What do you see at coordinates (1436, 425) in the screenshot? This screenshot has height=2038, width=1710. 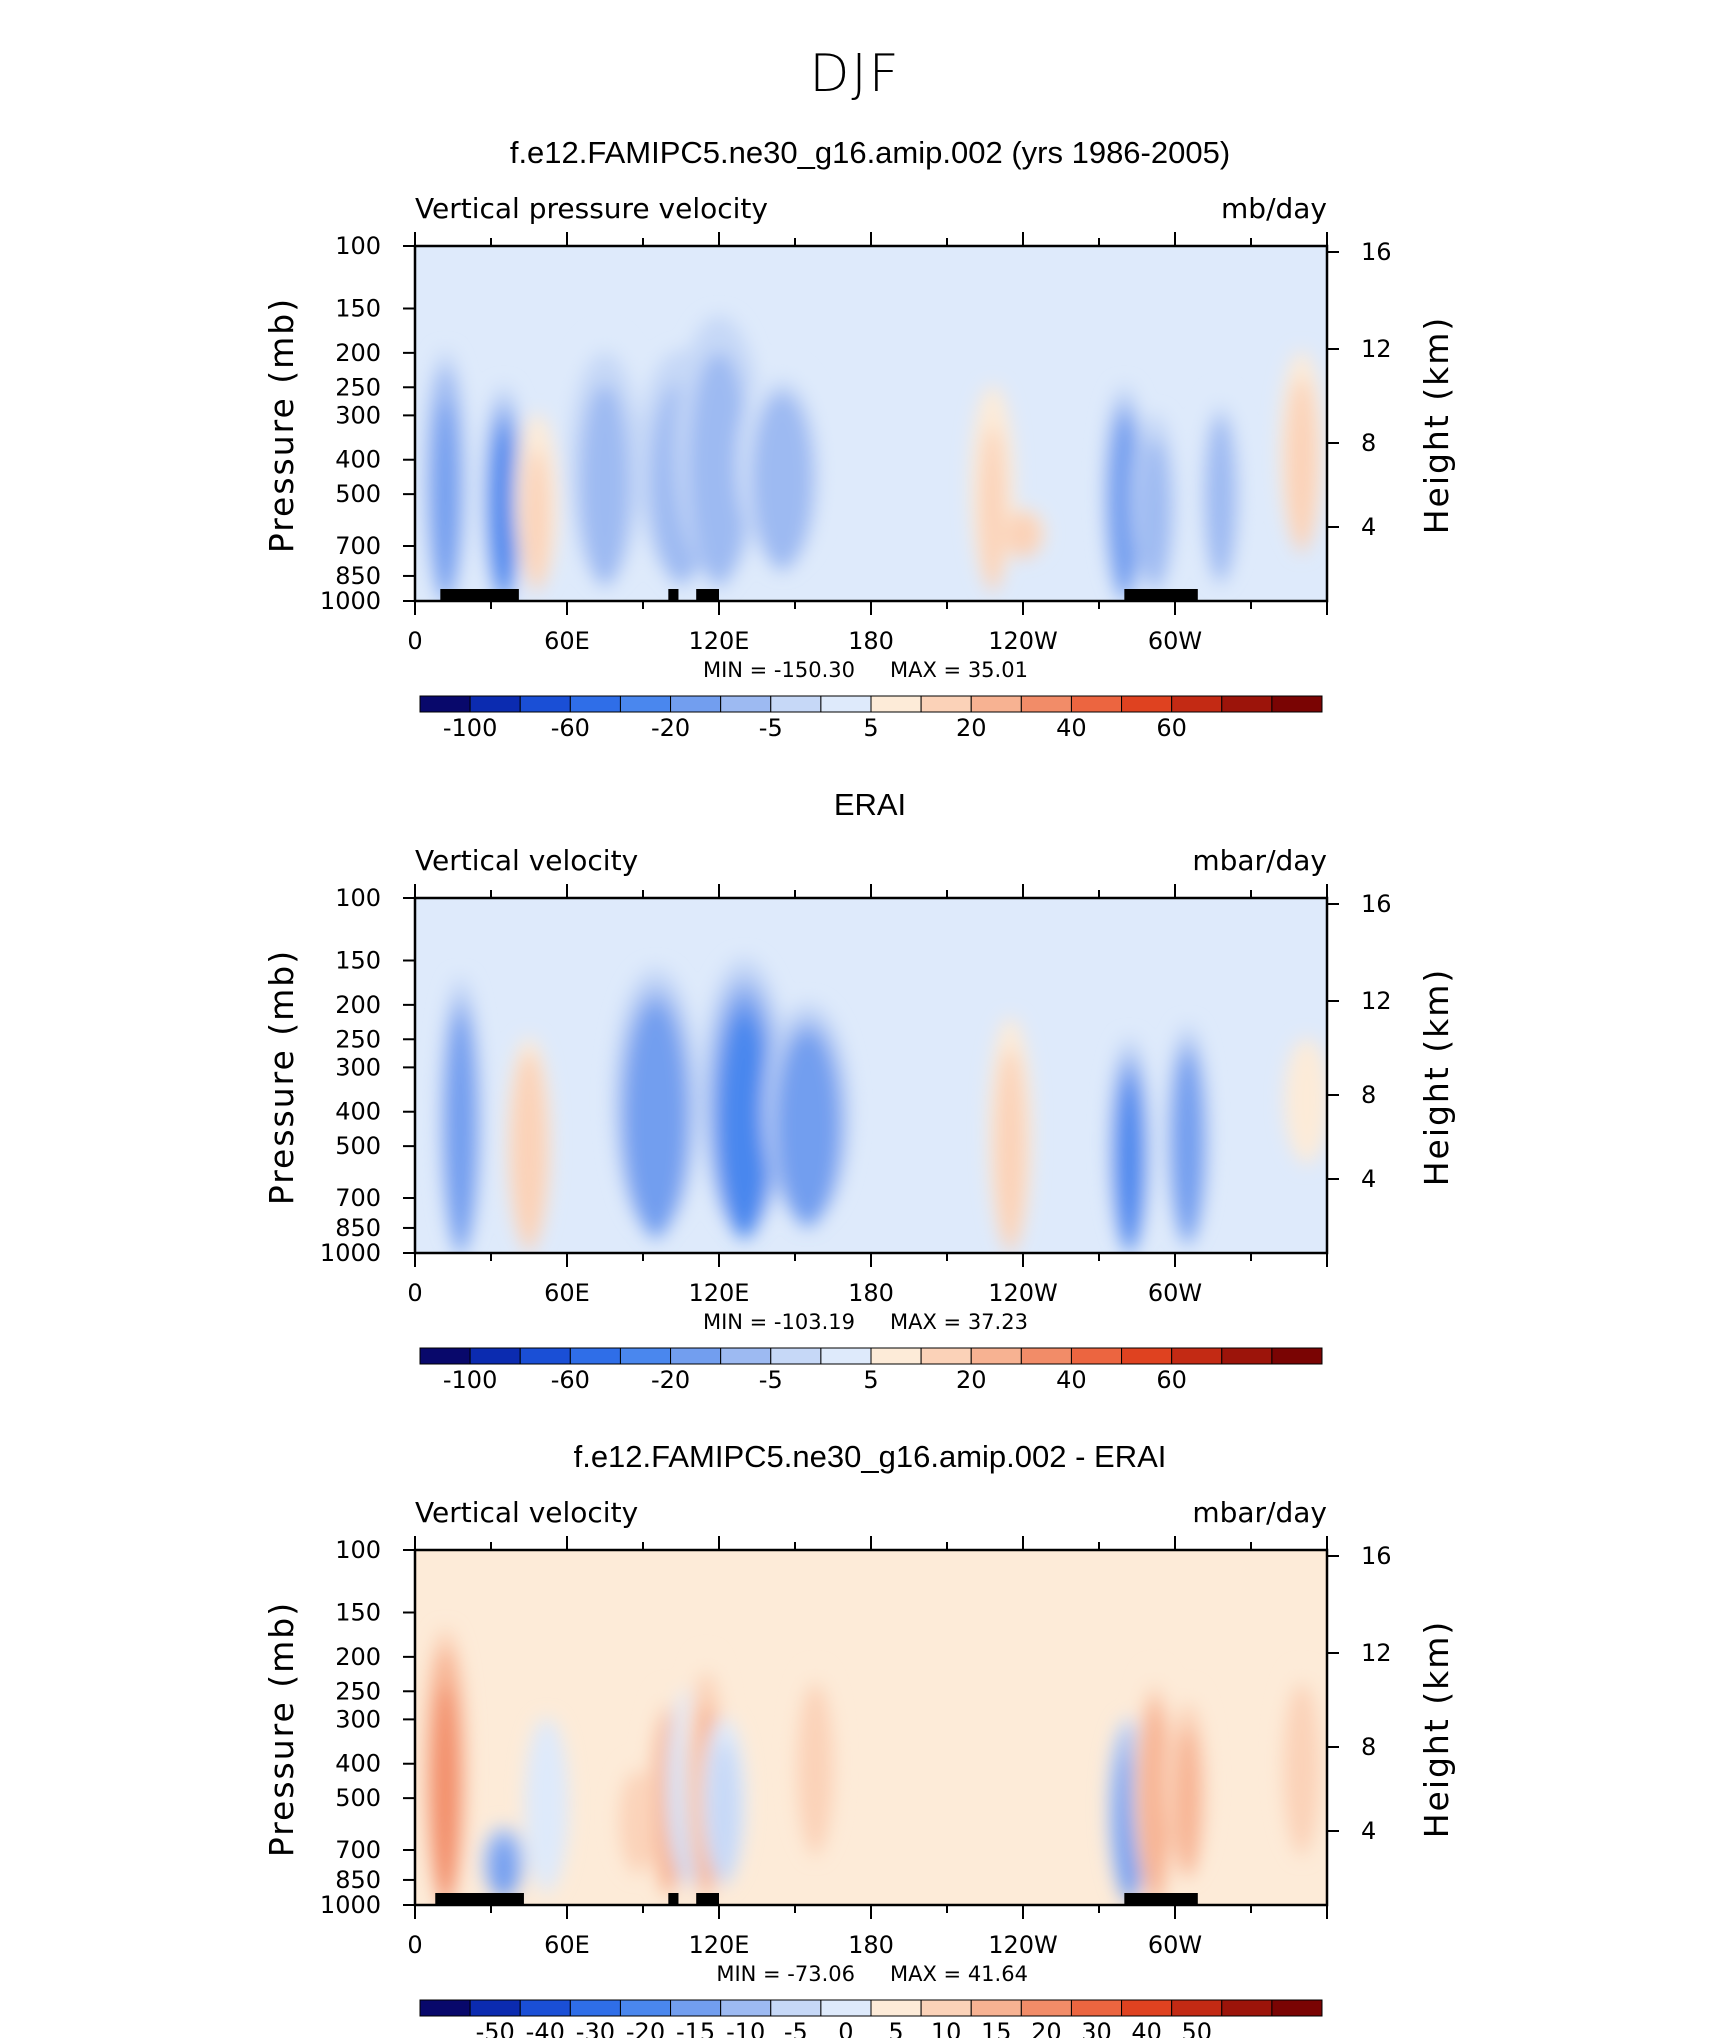 I see `y2-axis-label: Height (km)` at bounding box center [1436, 425].